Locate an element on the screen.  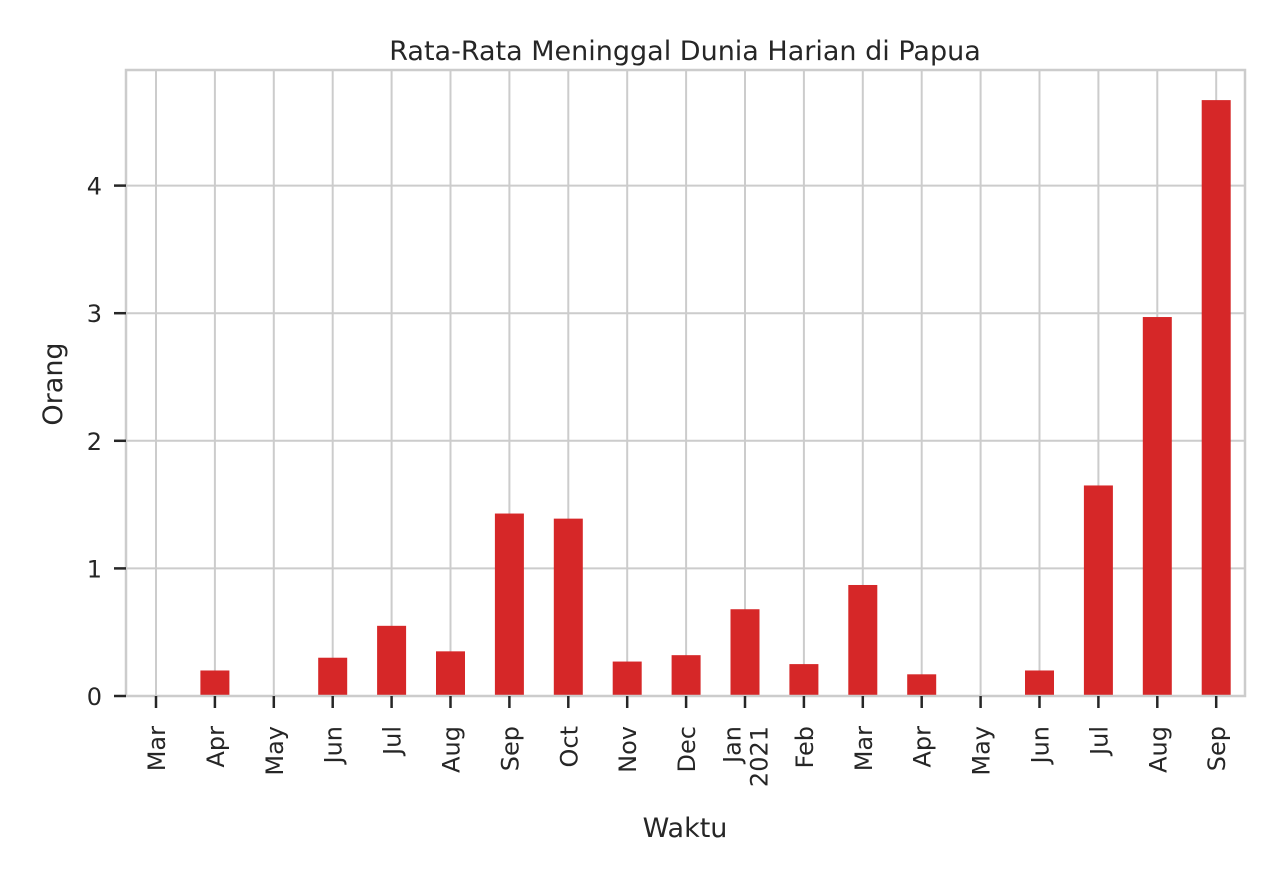
y-axis-label: Orang is located at coordinates (53, 383).